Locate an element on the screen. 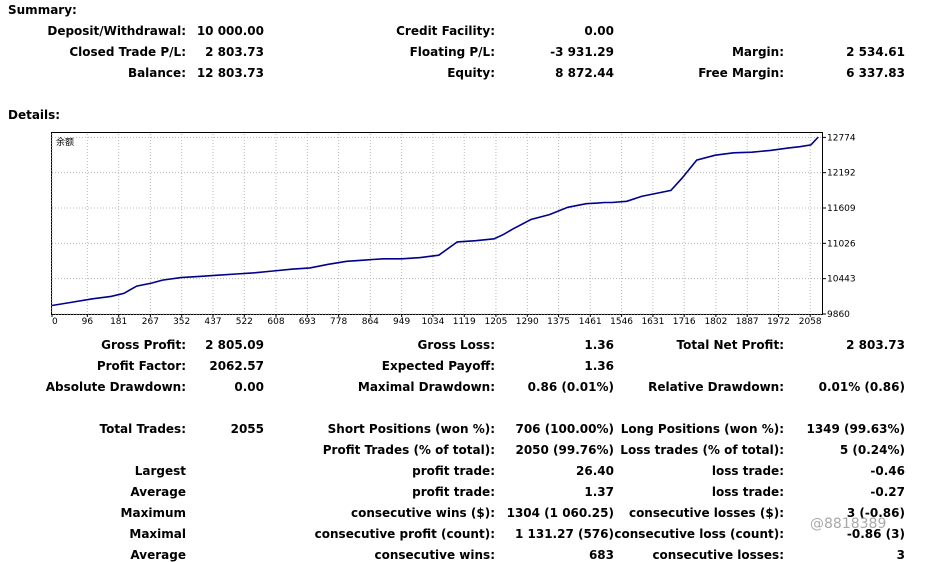 The width and height of the screenshot is (933, 562). chart-series-label: 余额 is located at coordinates (65, 143).